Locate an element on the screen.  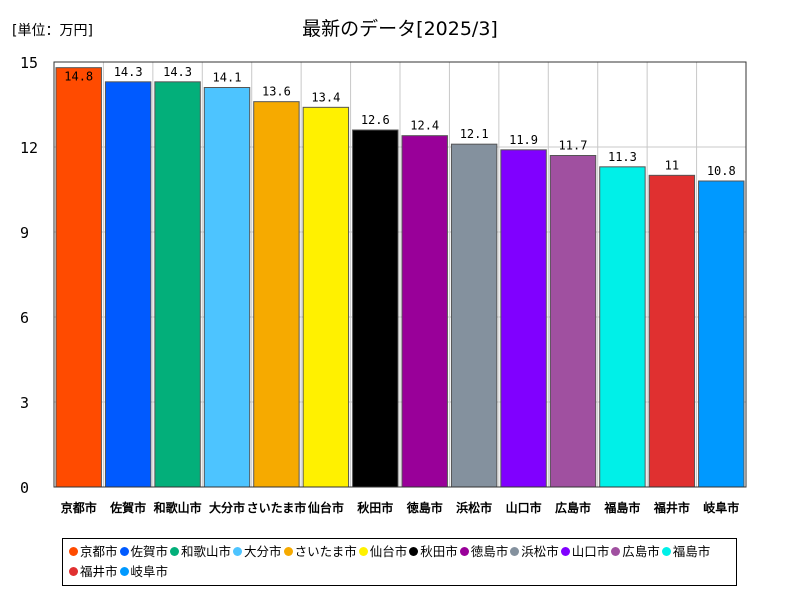
legend-label: 京都市 is located at coordinates (99, 551).